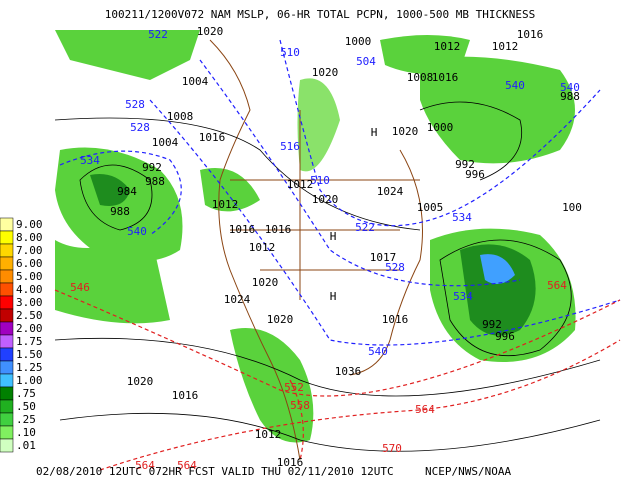 Image resolution: width=640 pixels, height=480 pixels. I want to click on border, so click(325, 205).